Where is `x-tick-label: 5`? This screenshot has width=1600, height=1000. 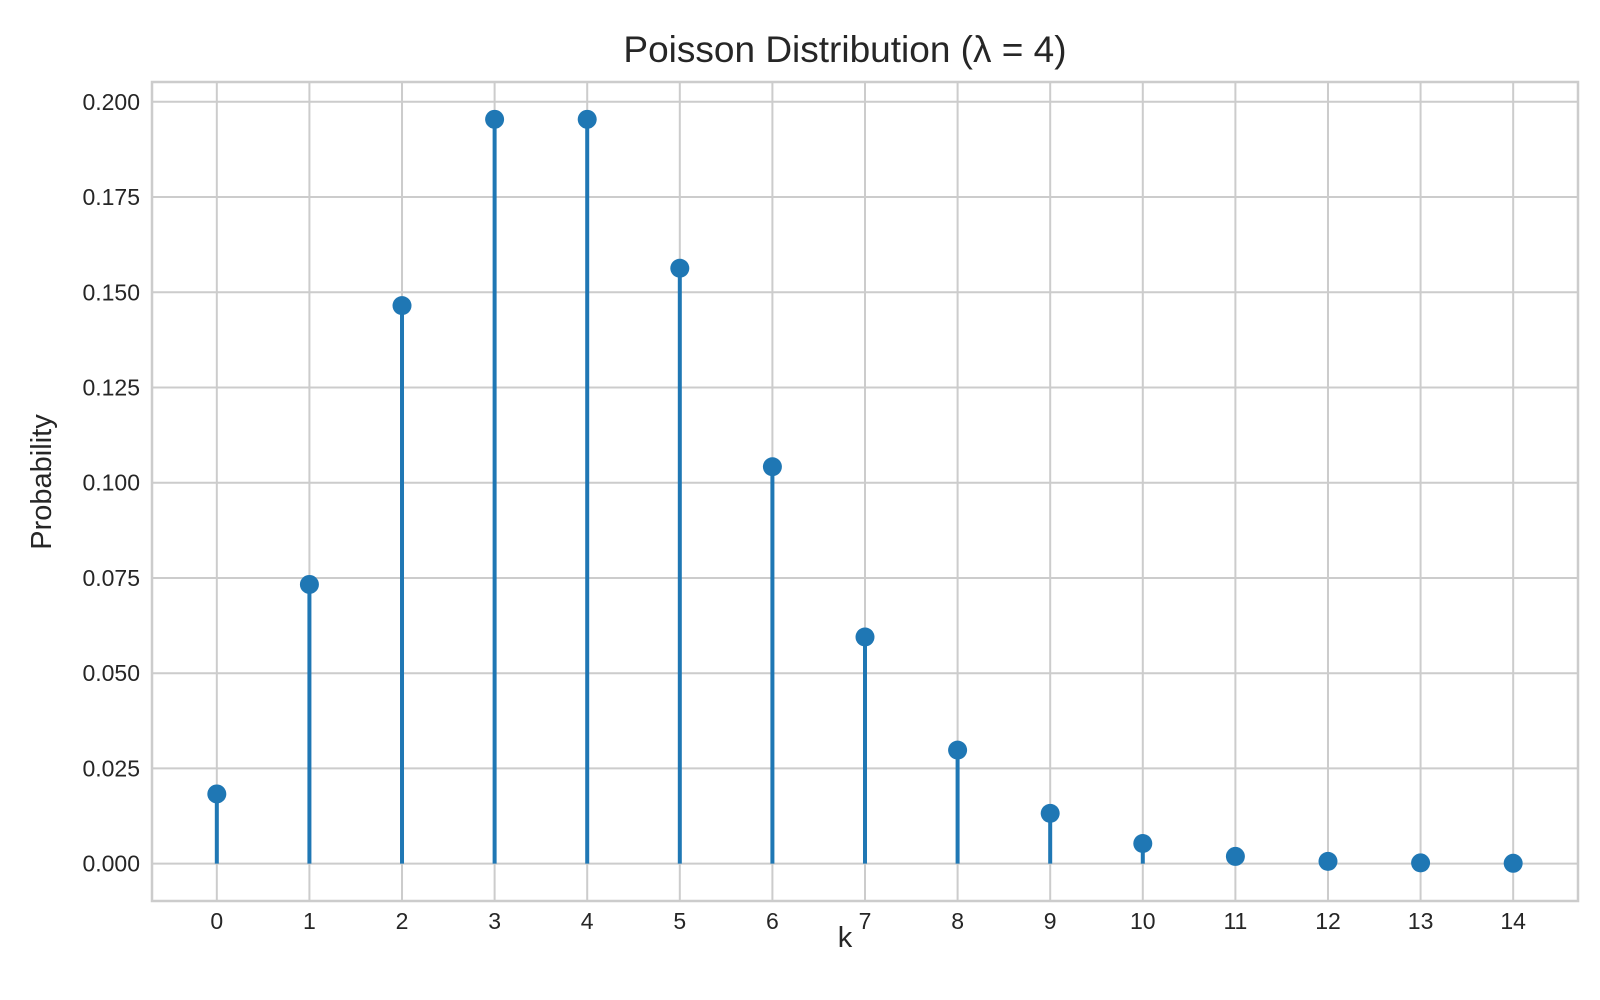 x-tick-label: 5 is located at coordinates (679, 921).